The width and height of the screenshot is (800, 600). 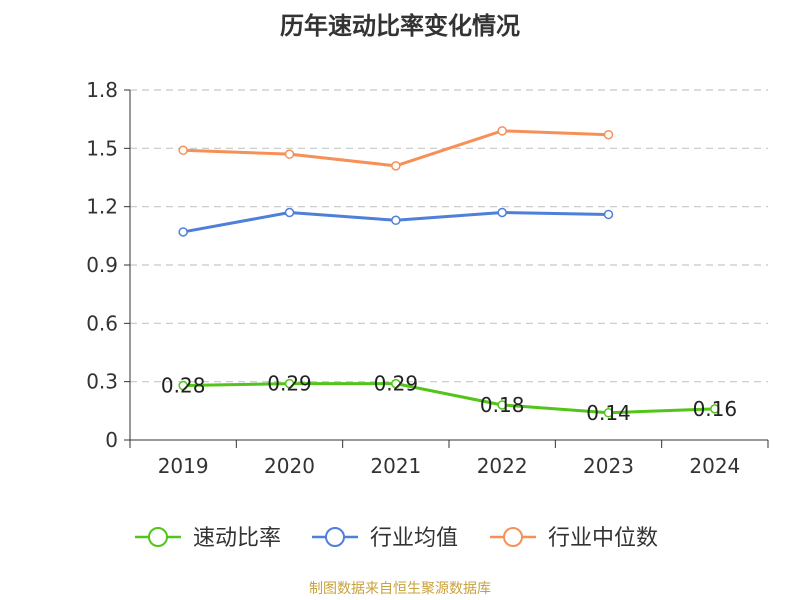 I want to click on x-tick-label: 2023, so click(x=608, y=466).